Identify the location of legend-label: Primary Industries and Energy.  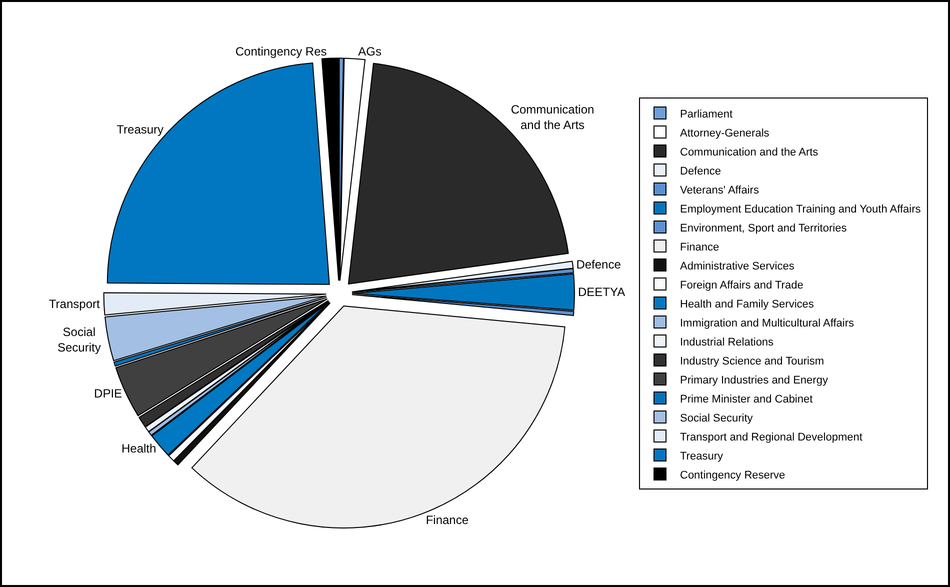
(754, 380).